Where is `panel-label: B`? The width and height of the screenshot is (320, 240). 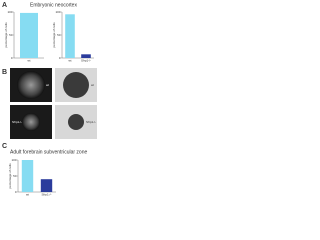 panel-label: B is located at coordinates (4, 72).